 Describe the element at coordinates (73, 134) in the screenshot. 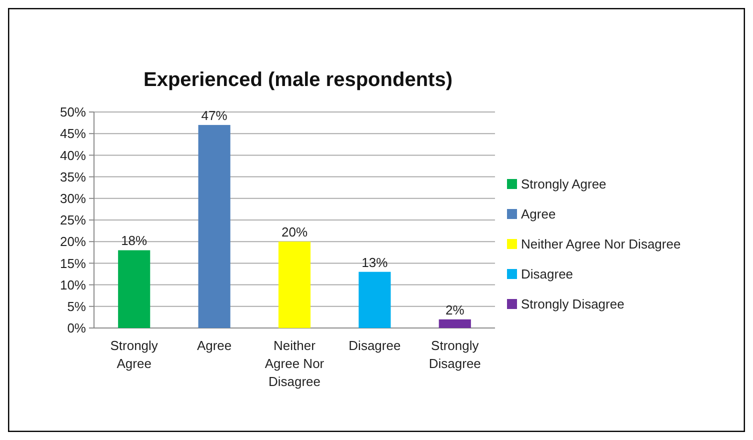

I see `y-tick-label: 45%` at that location.